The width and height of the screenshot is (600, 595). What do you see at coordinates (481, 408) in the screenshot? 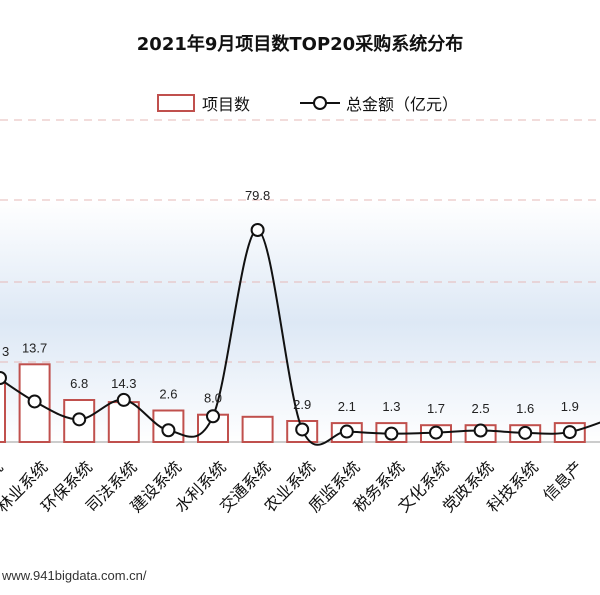
I see `data-label-11: 2.5` at bounding box center [481, 408].